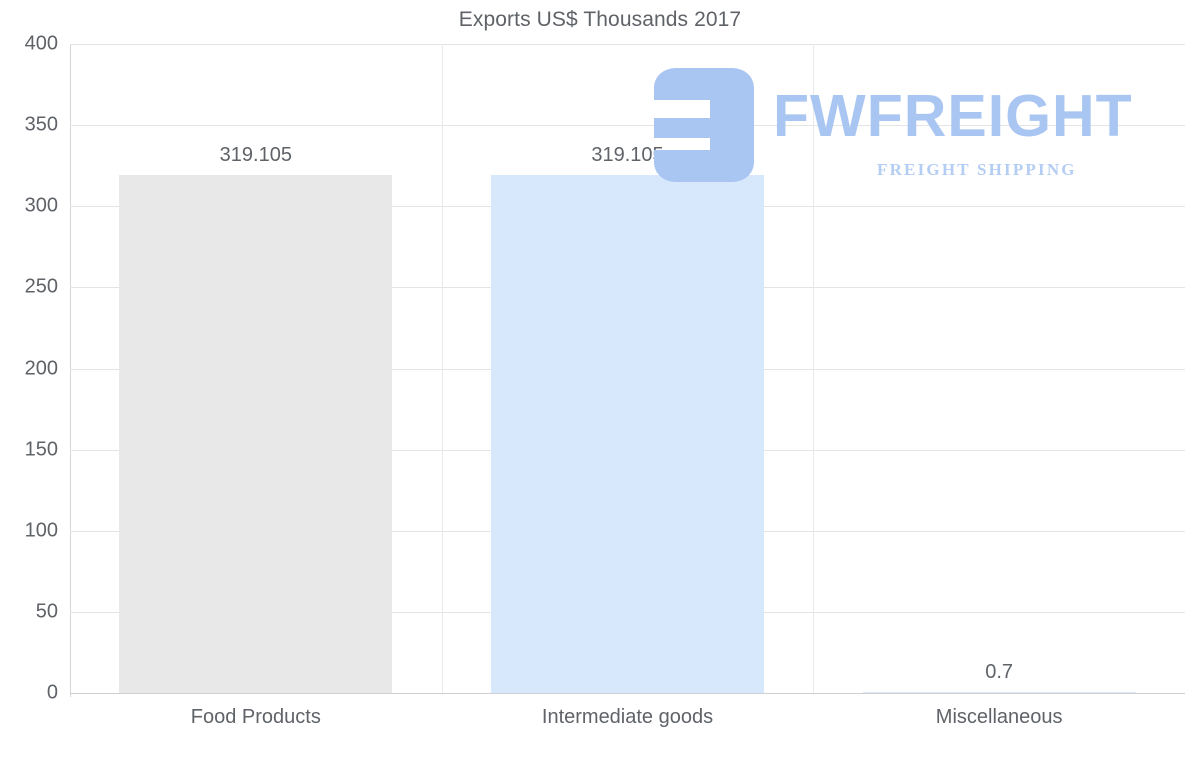 The height and width of the screenshot is (763, 1200). Describe the element at coordinates (999, 671) in the screenshot. I see `bar-value-label: 0.7` at that location.